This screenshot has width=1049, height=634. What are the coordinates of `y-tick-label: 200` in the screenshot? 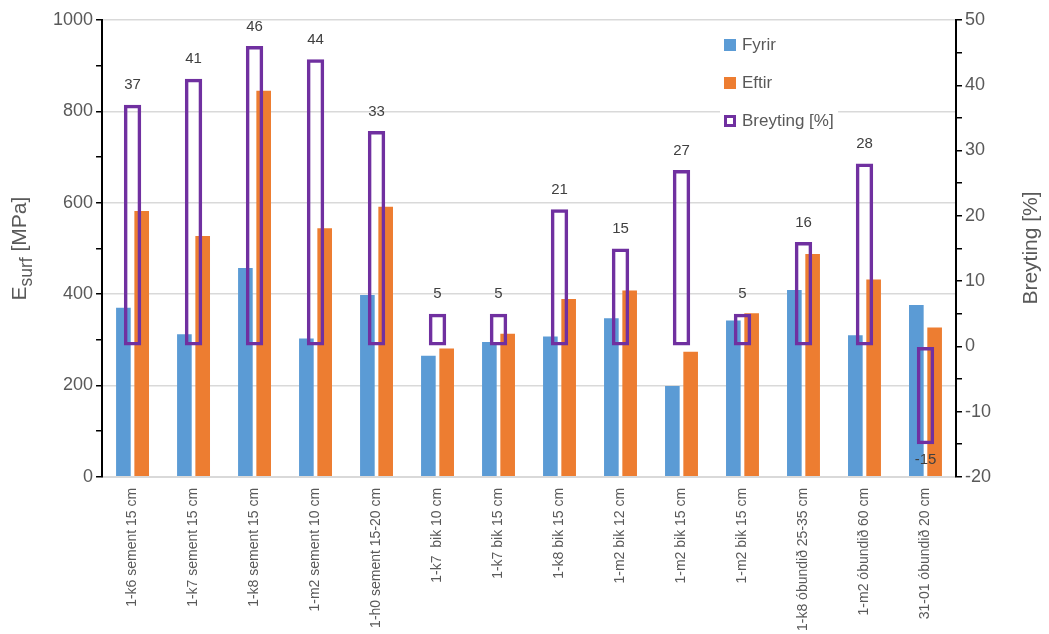 It's located at (78, 384).